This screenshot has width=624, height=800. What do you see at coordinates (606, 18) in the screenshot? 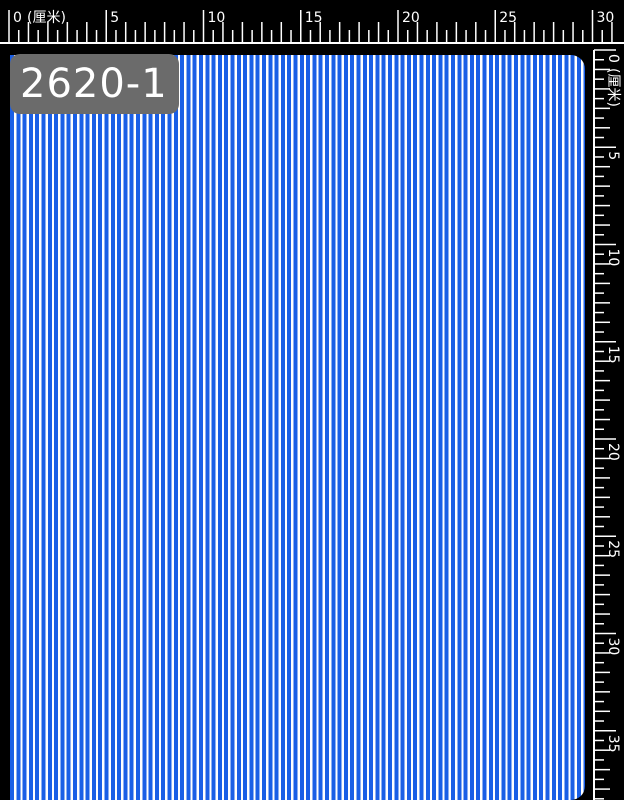
I see `top-ruler-label: 30` at bounding box center [606, 18].